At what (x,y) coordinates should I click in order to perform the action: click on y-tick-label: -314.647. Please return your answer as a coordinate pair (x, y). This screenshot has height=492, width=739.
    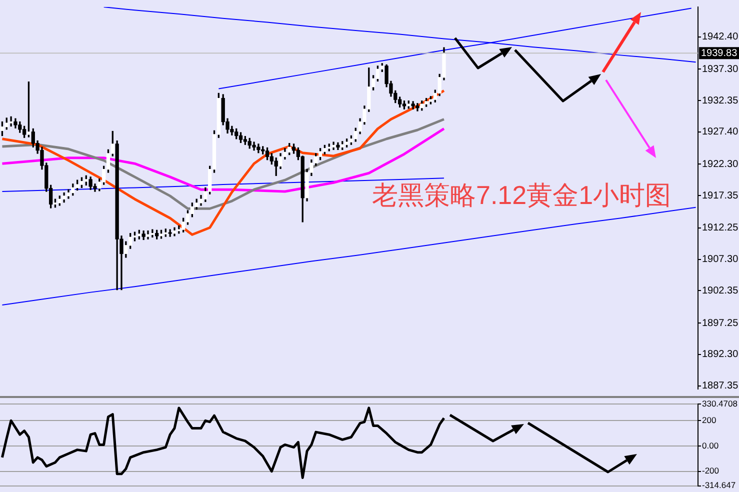
    Looking at the image, I should click on (719, 485).